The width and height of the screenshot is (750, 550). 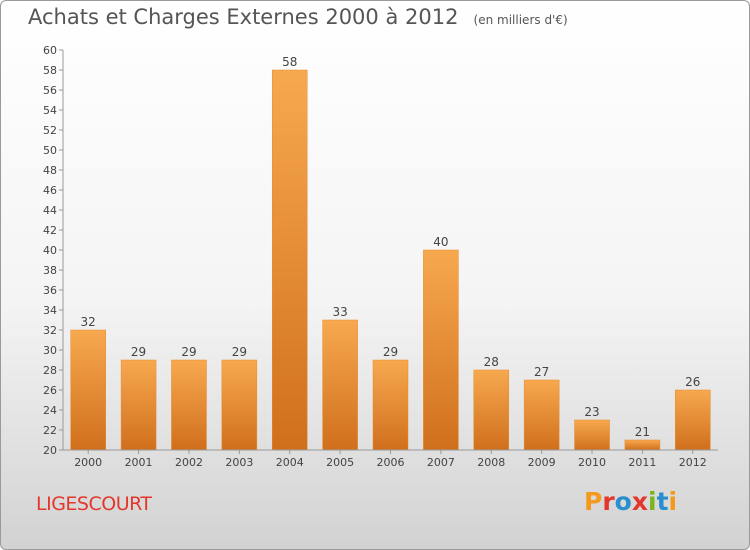 What do you see at coordinates (340, 385) in the screenshot?
I see `bar-2005` at bounding box center [340, 385].